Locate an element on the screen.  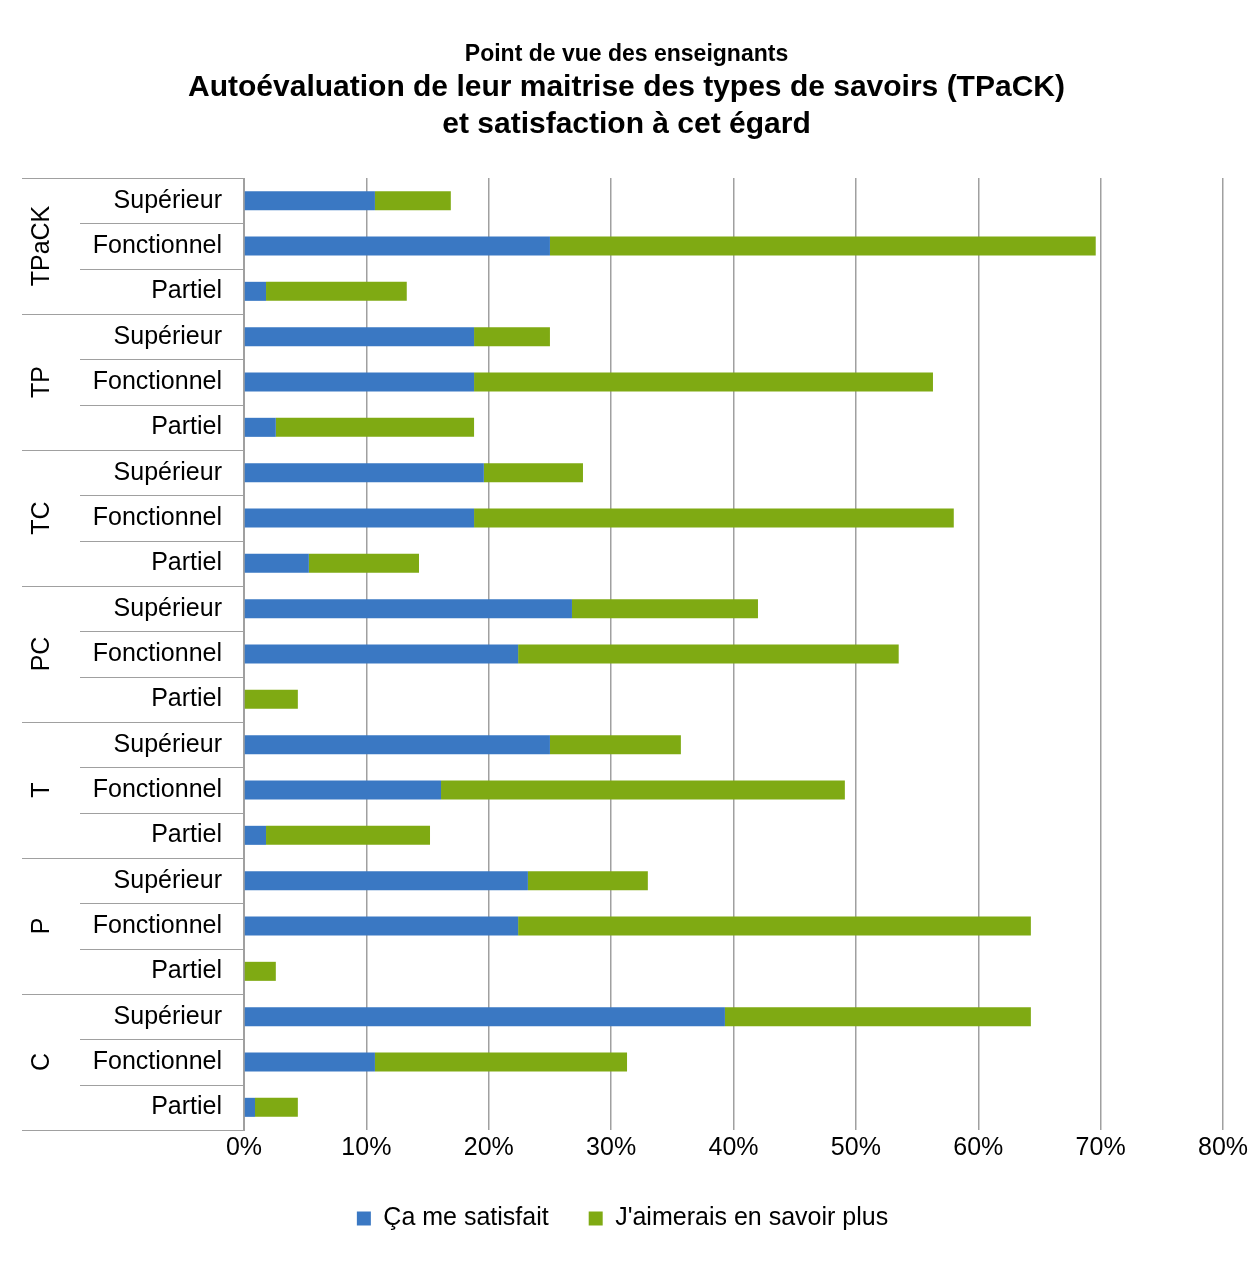
chart-subtitle: Point de vue des enseignants is located at coordinates (626, 53).